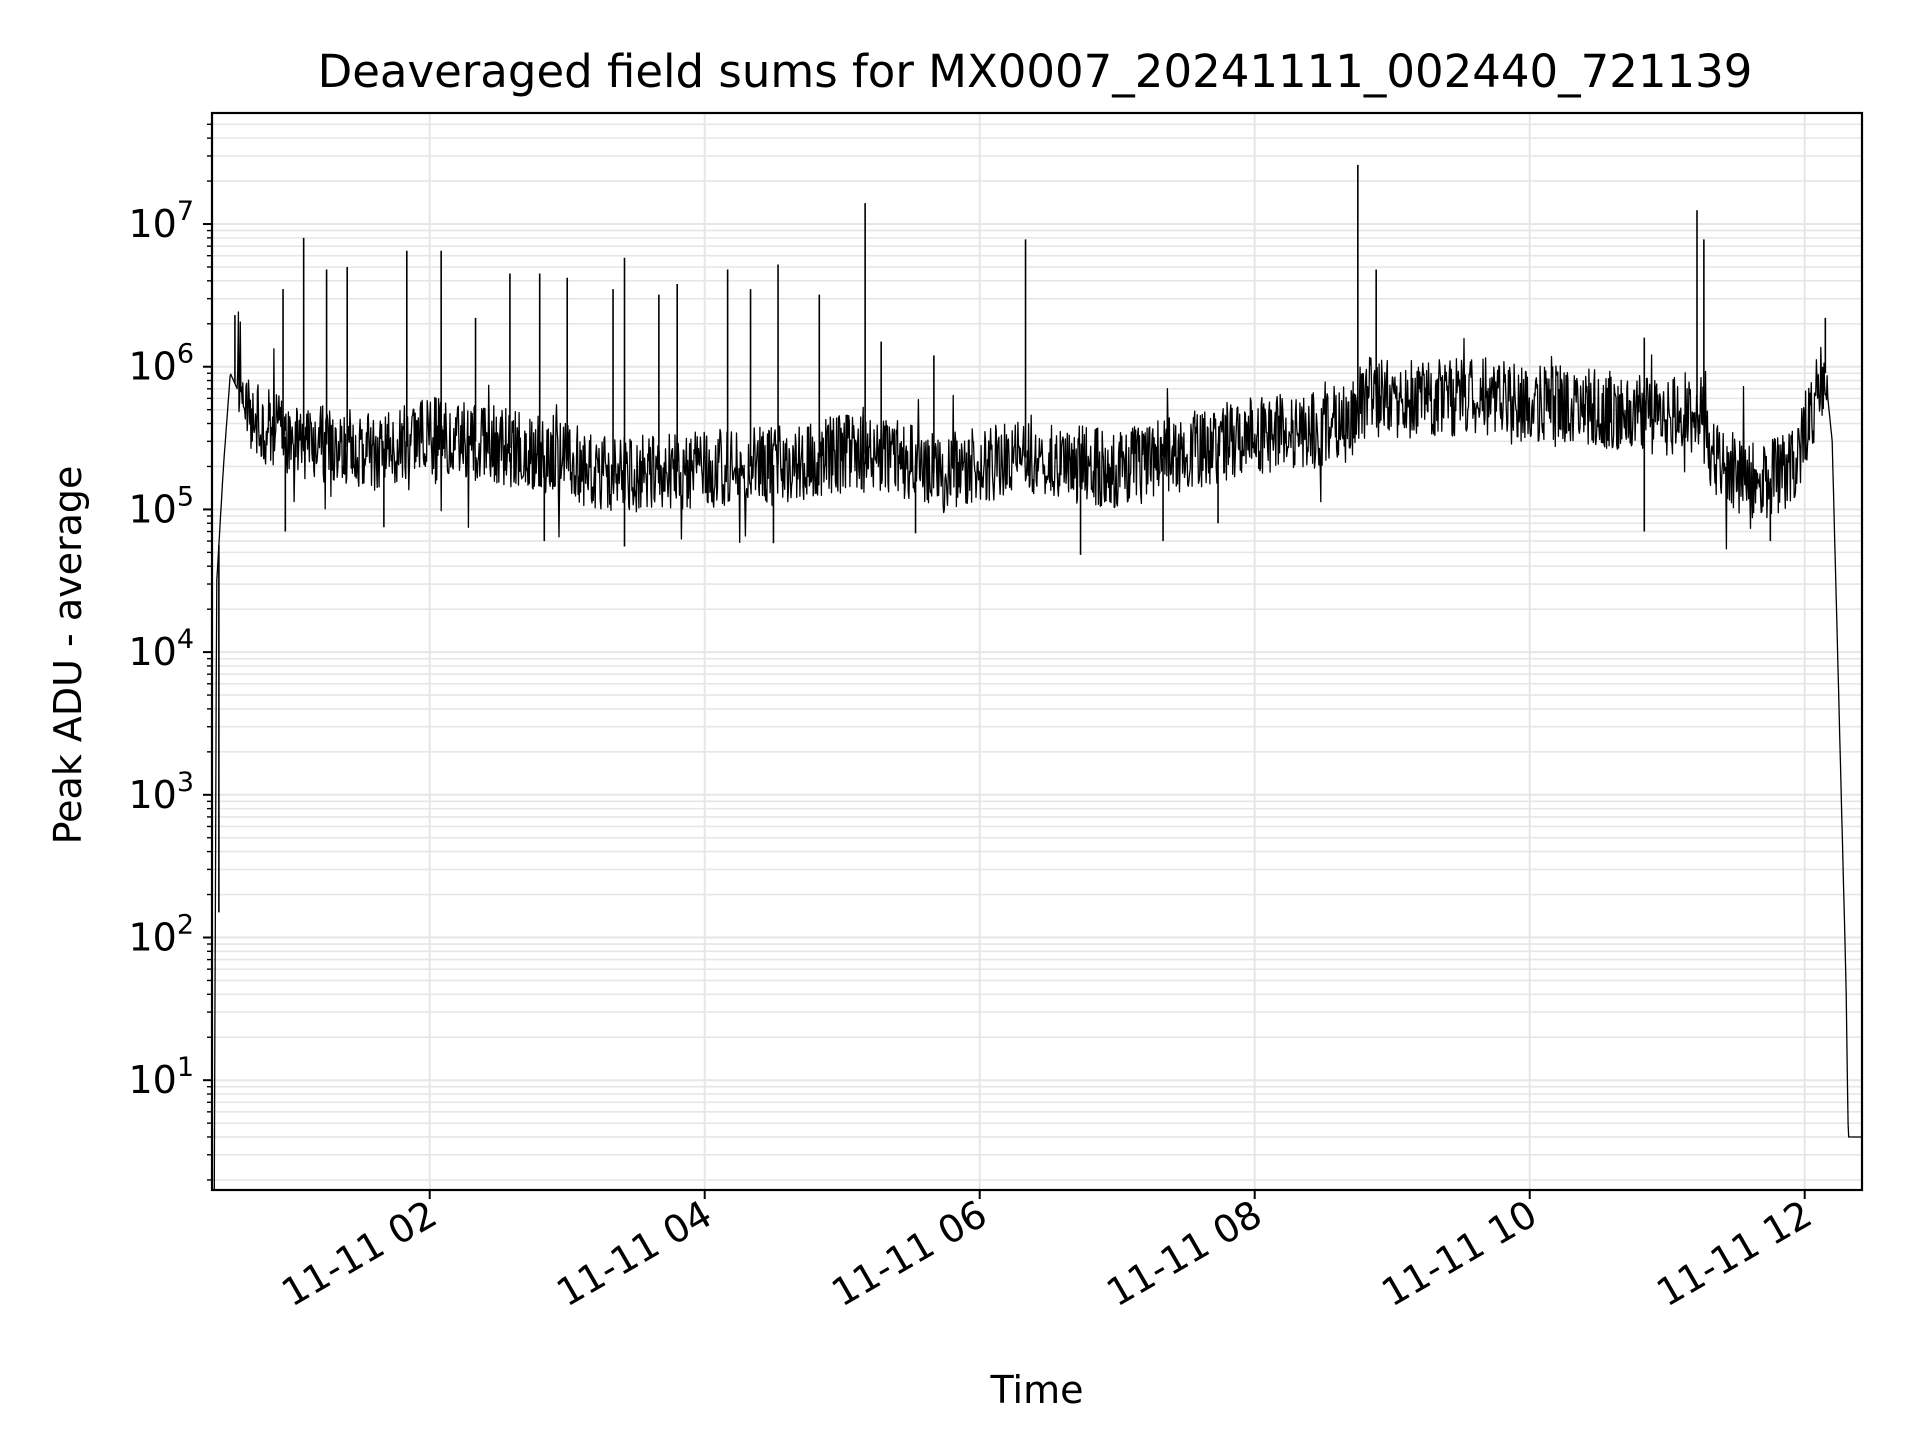 The image size is (1920, 1440). What do you see at coordinates (1037, 1390) in the screenshot?
I see `x-axis-label: Time` at bounding box center [1037, 1390].